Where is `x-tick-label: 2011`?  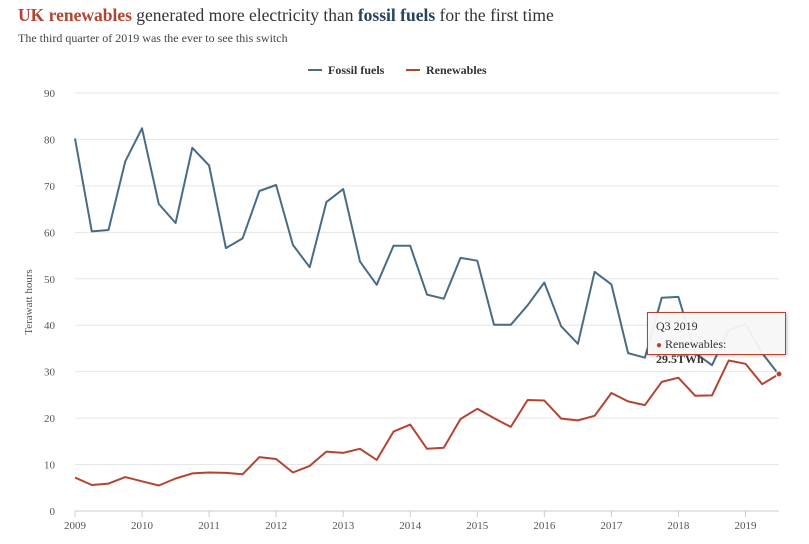 x-tick-label: 2011 is located at coordinates (209, 526).